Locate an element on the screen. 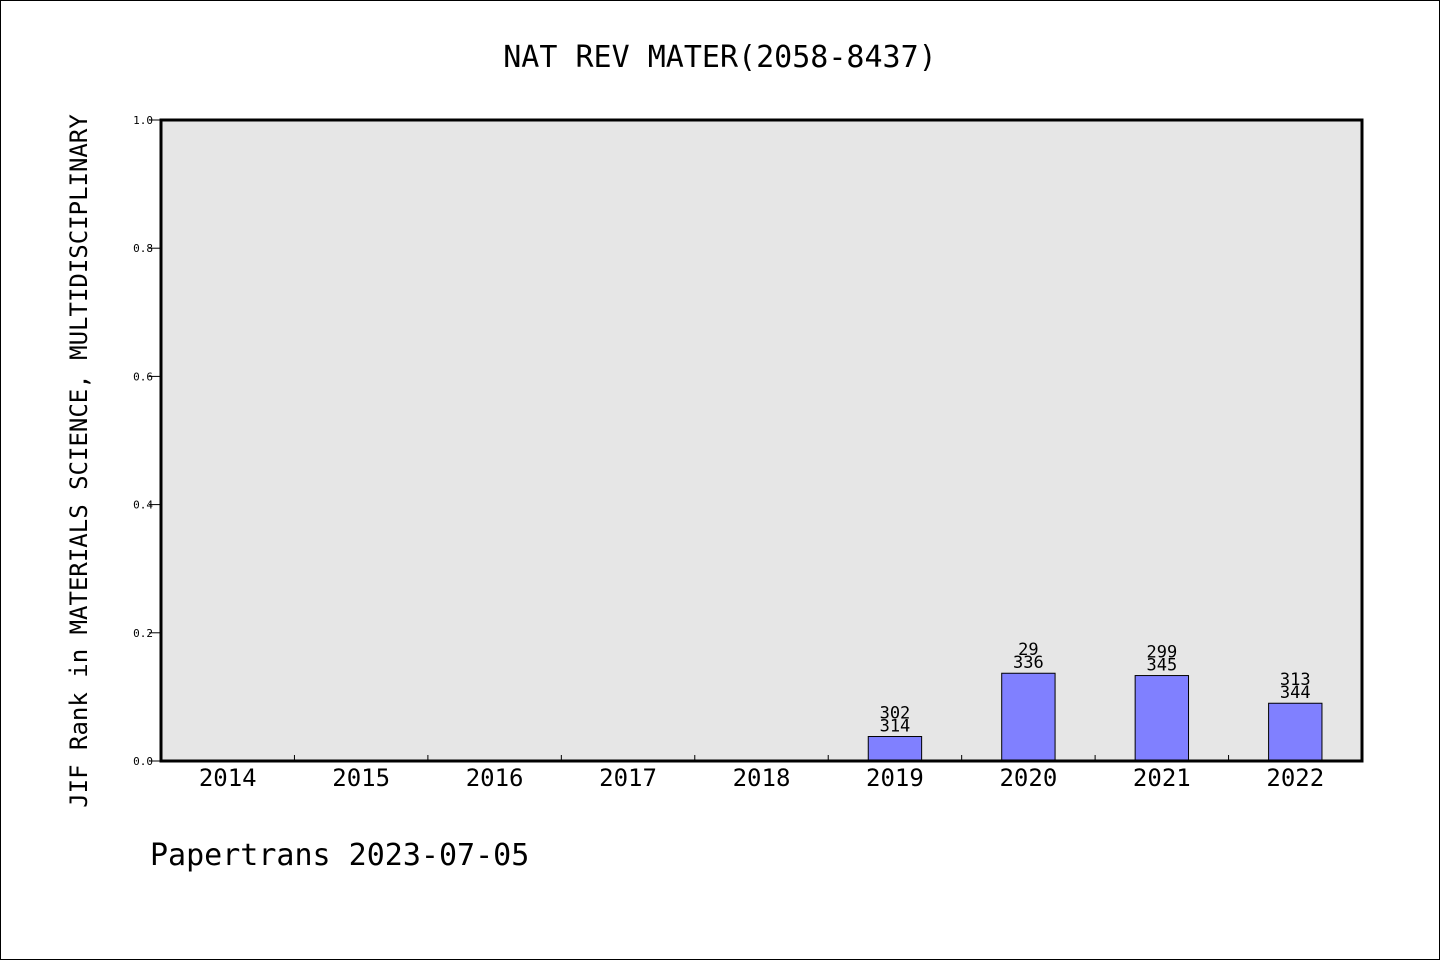 The image size is (1440, 960). y-tick-label: 0.8 is located at coordinates (143, 248).